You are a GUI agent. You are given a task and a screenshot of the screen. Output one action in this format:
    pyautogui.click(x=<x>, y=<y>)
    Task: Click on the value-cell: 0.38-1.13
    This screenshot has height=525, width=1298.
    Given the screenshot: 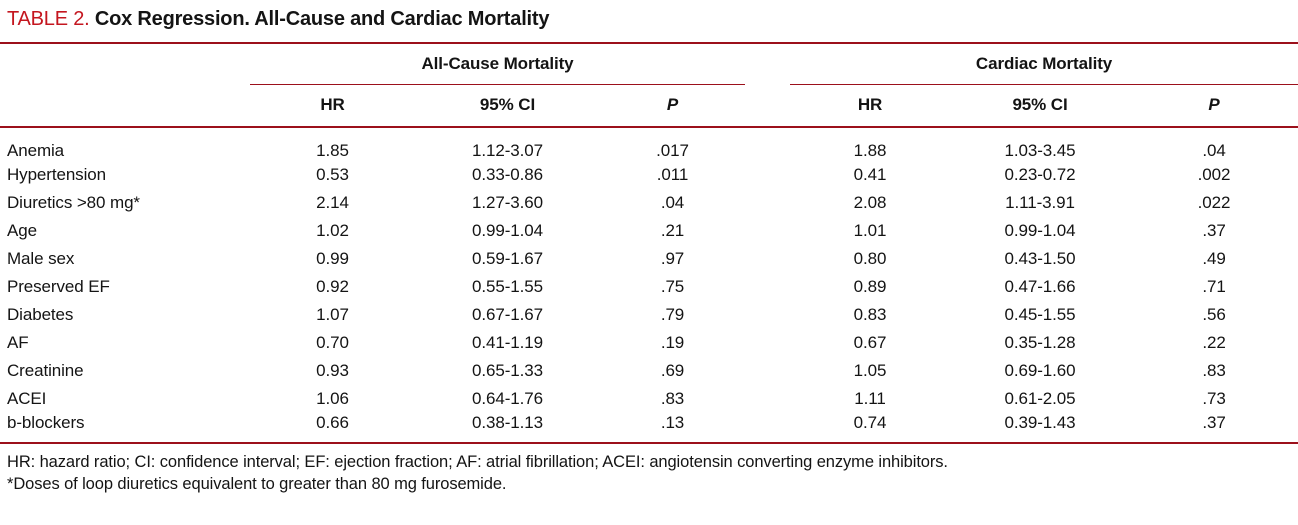 What is the action you would take?
    pyautogui.click(x=507, y=422)
    